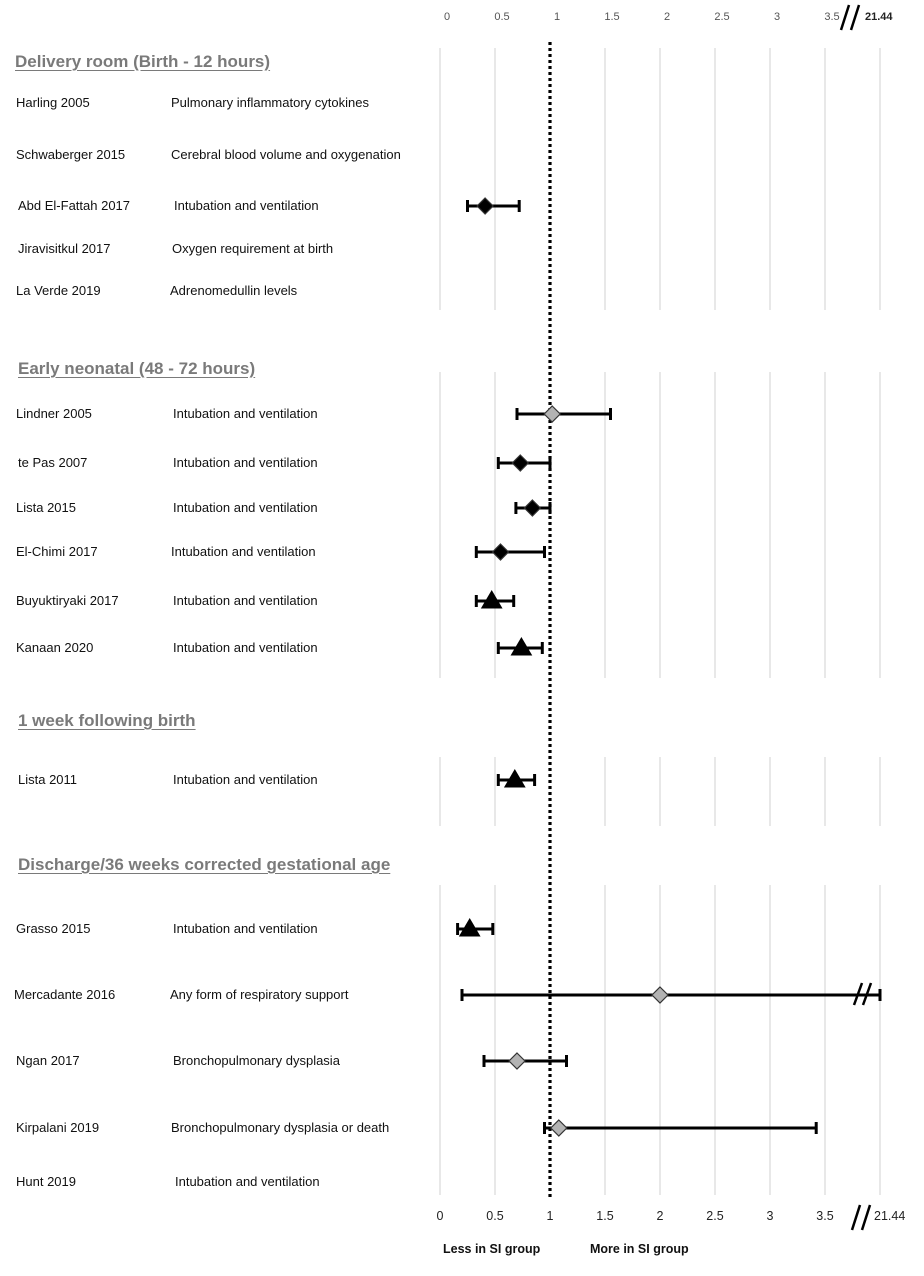 Image resolution: width=924 pixels, height=1276 pixels. What do you see at coordinates (831, 17) in the screenshot?
I see `x-tick-label-top: 3.5` at bounding box center [831, 17].